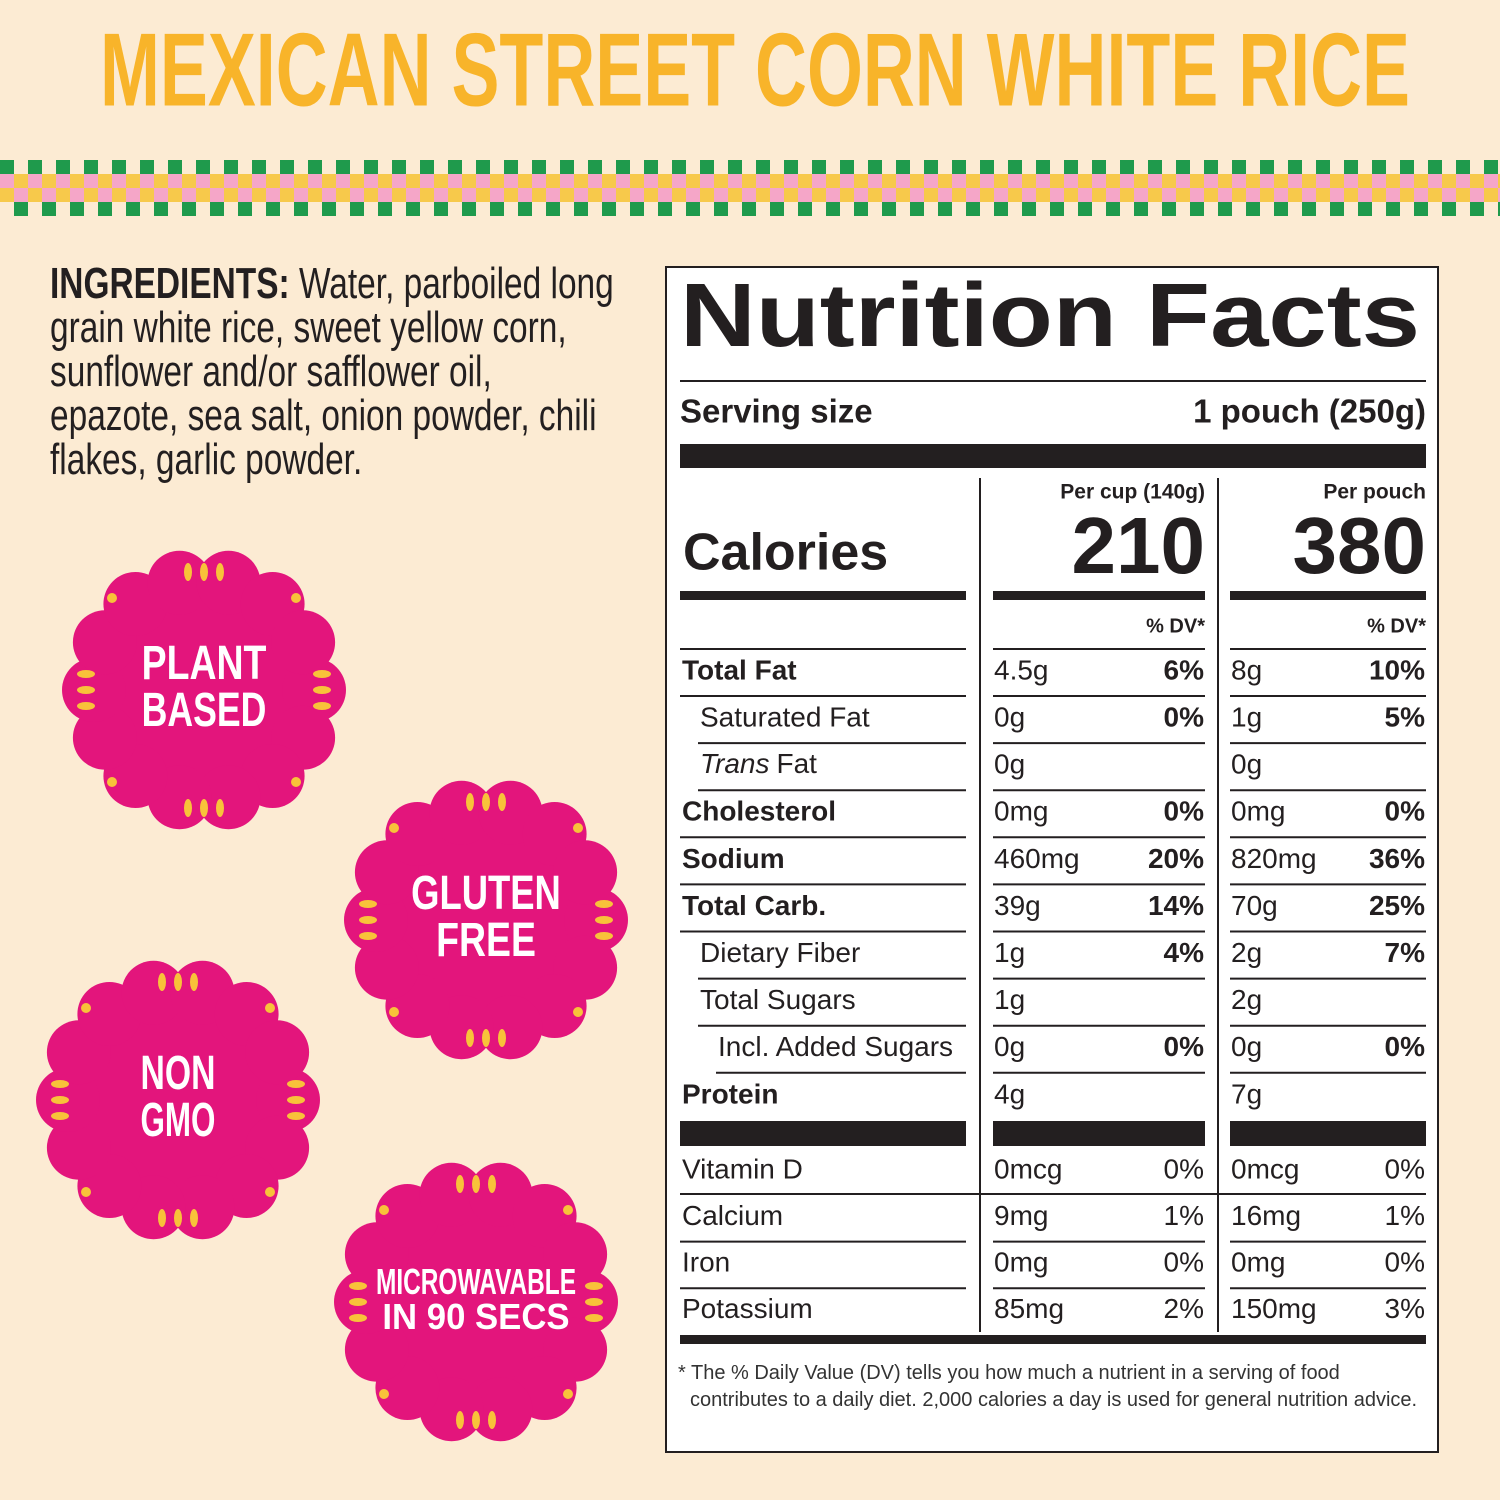 The width and height of the screenshot is (1500, 1500). I want to click on nutrient-name: Incl. Added Sugars, so click(835, 1046).